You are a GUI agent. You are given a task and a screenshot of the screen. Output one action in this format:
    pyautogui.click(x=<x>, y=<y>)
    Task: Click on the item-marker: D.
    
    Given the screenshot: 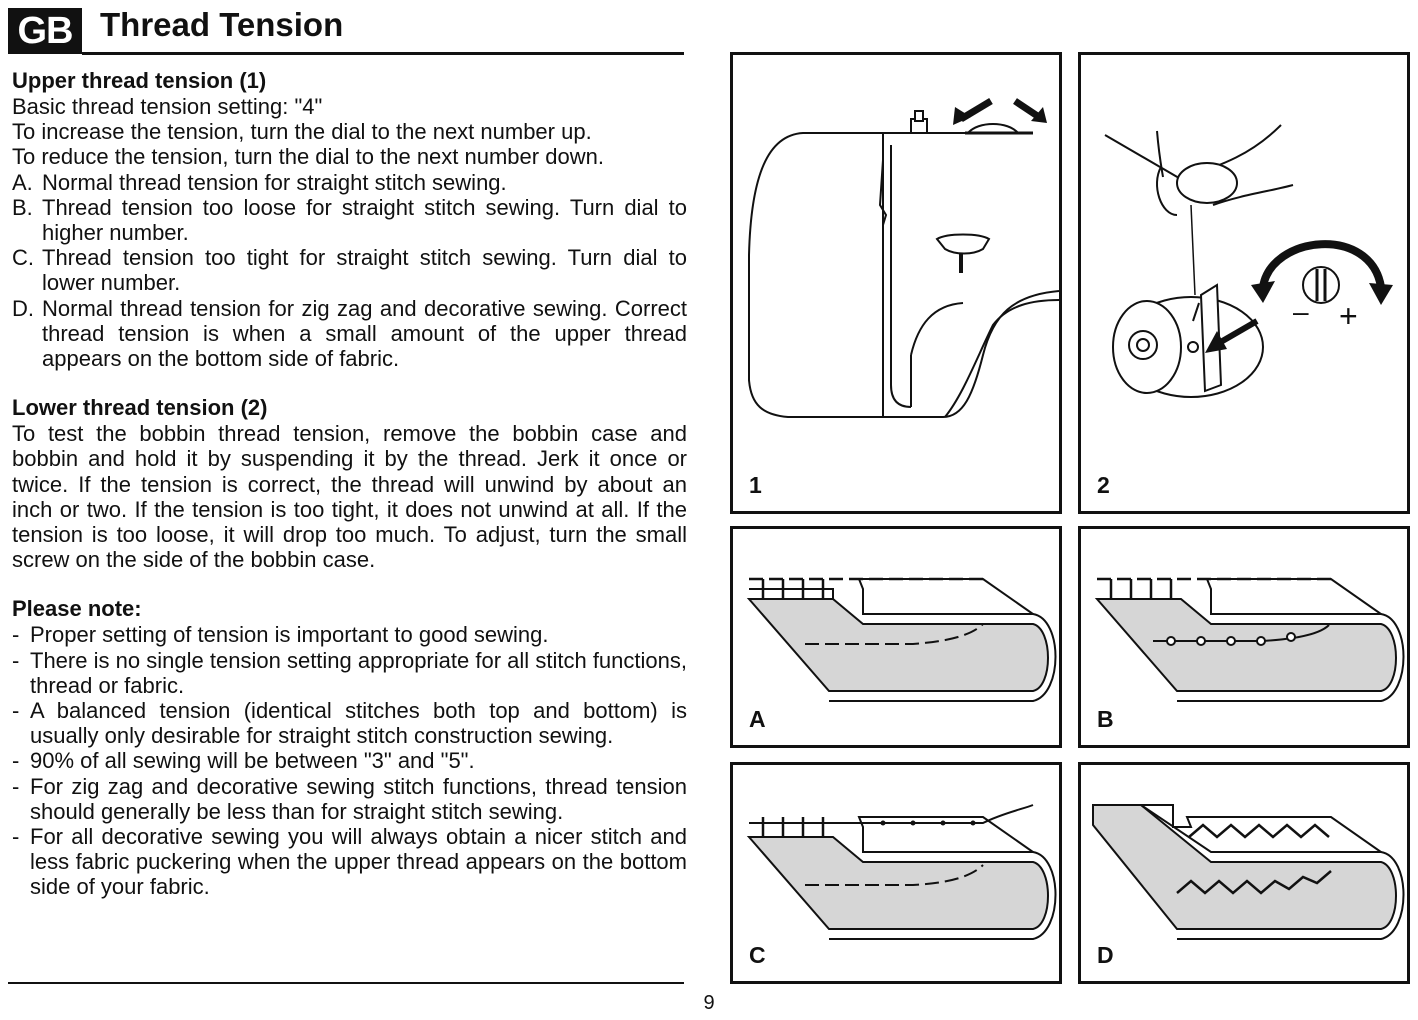 What is the action you would take?
    pyautogui.click(x=23, y=308)
    